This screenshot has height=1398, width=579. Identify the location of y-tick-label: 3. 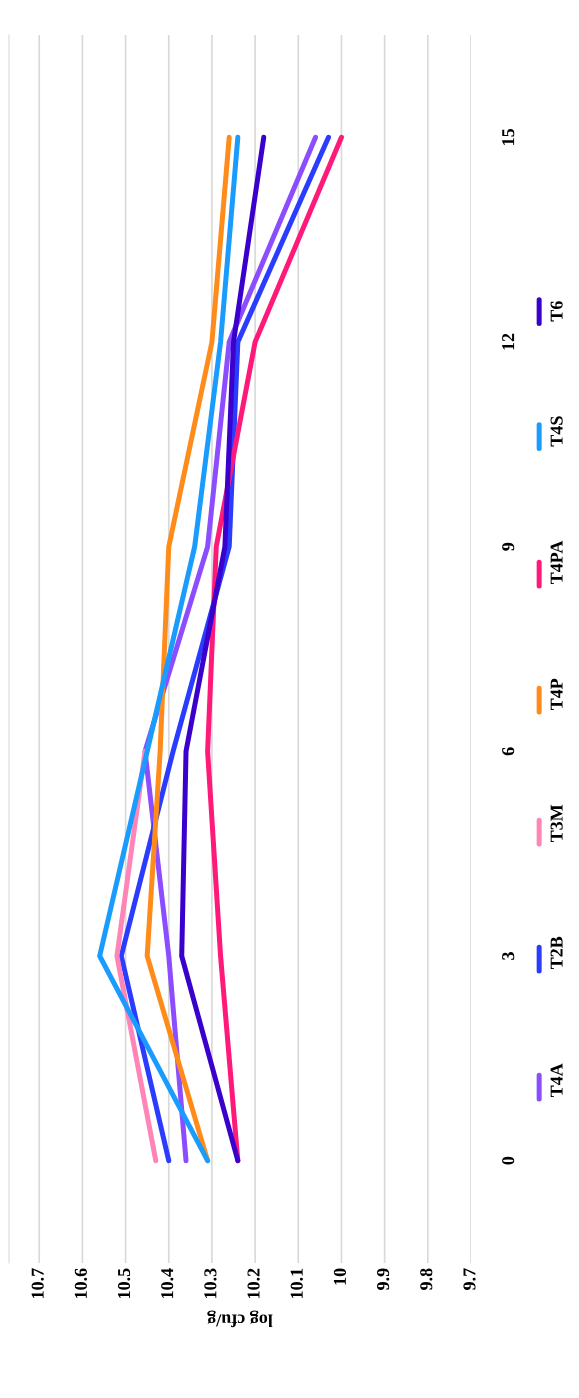
(508, 956).